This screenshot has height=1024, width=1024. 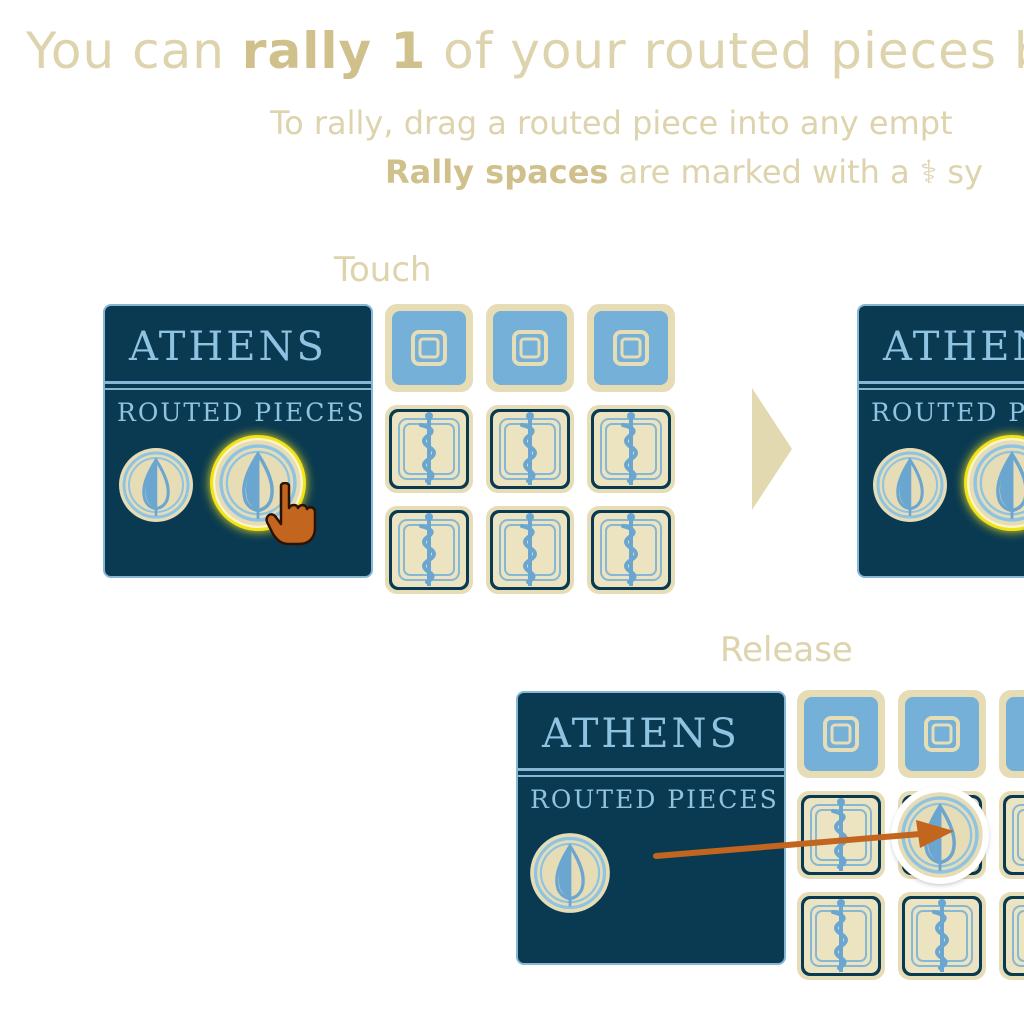 I want to click on next-step-arrow-icon, so click(x=772, y=449).